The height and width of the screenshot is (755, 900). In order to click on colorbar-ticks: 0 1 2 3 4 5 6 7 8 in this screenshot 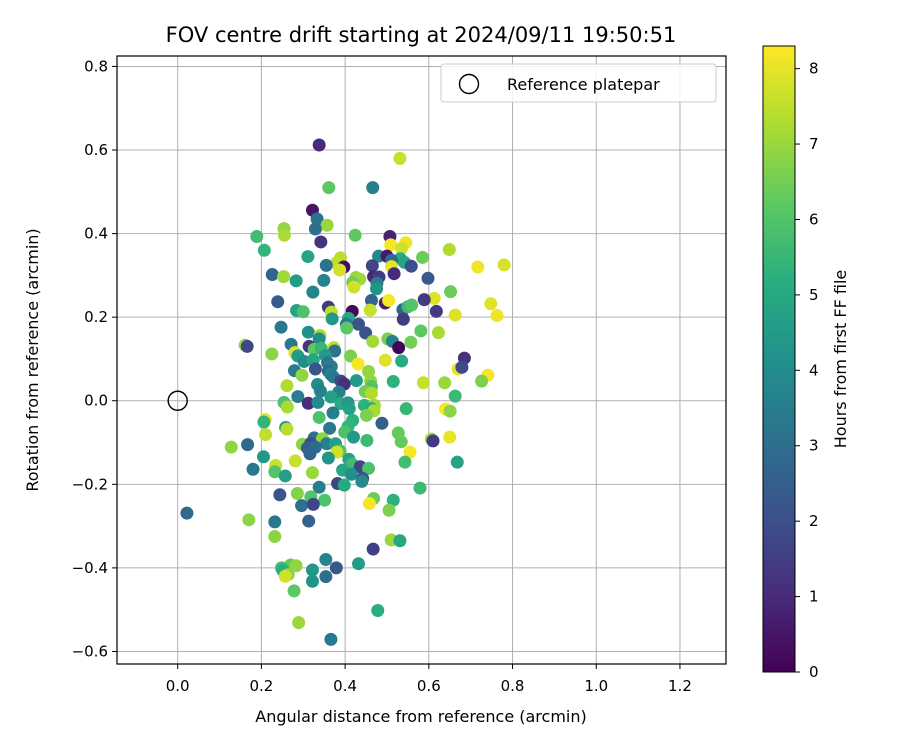, I will do `click(807, 370)`.